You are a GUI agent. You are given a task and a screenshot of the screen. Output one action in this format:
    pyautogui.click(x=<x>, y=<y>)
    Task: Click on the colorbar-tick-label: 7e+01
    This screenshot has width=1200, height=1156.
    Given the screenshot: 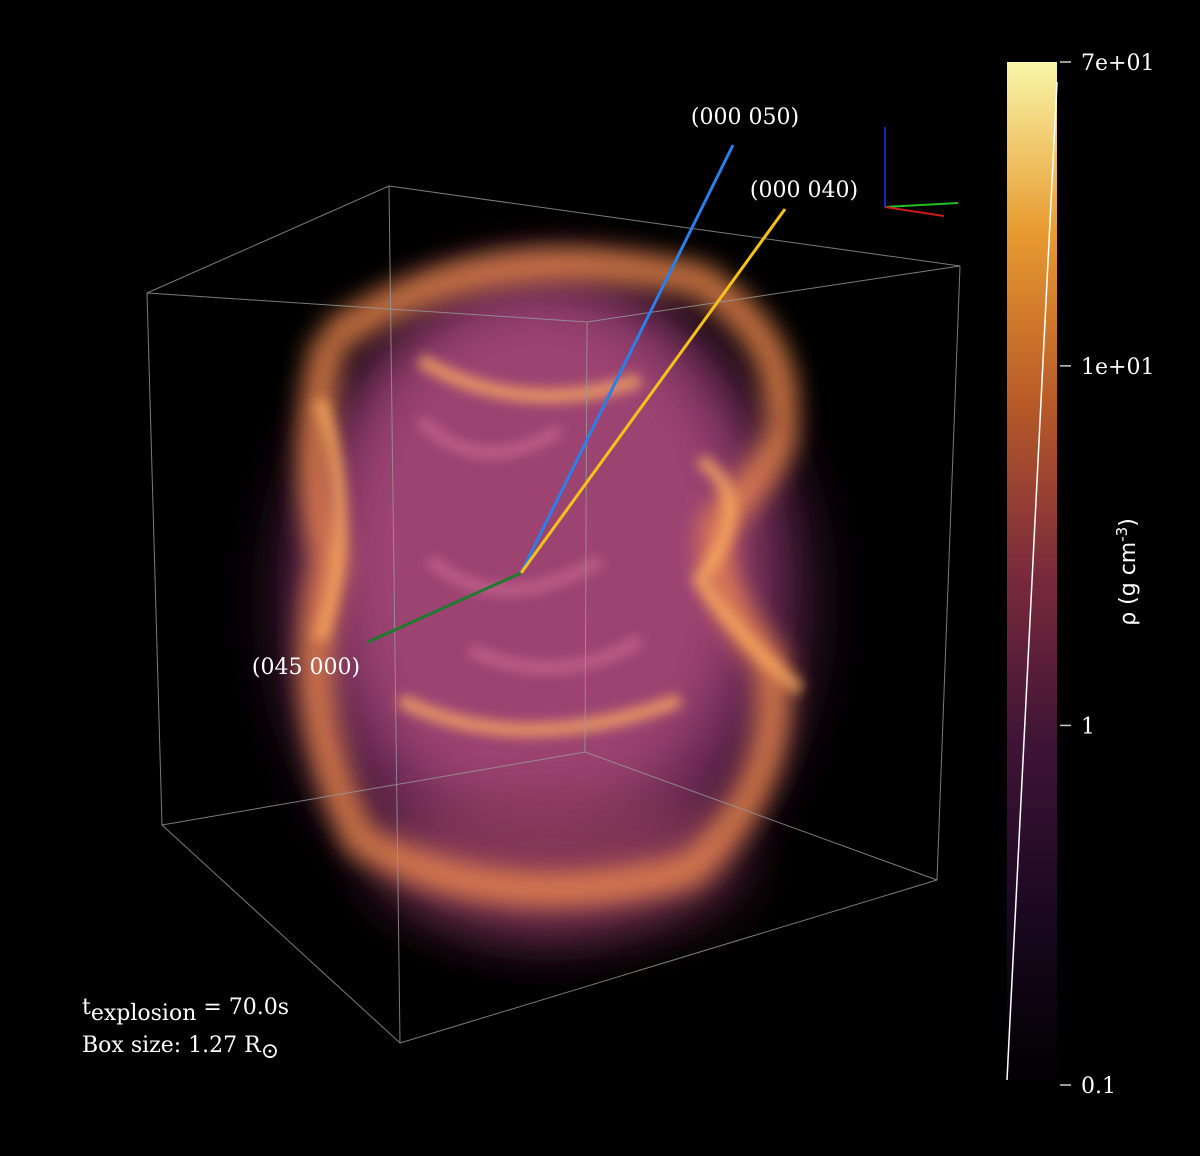 What is the action you would take?
    pyautogui.click(x=1117, y=63)
    